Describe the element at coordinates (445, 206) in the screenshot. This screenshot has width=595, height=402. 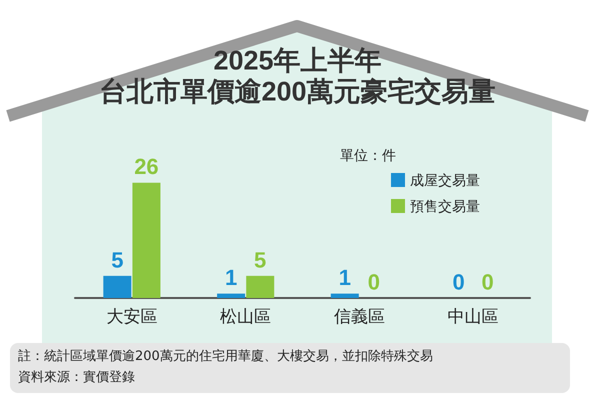
I see `legend-label: 預售交易量` at that location.